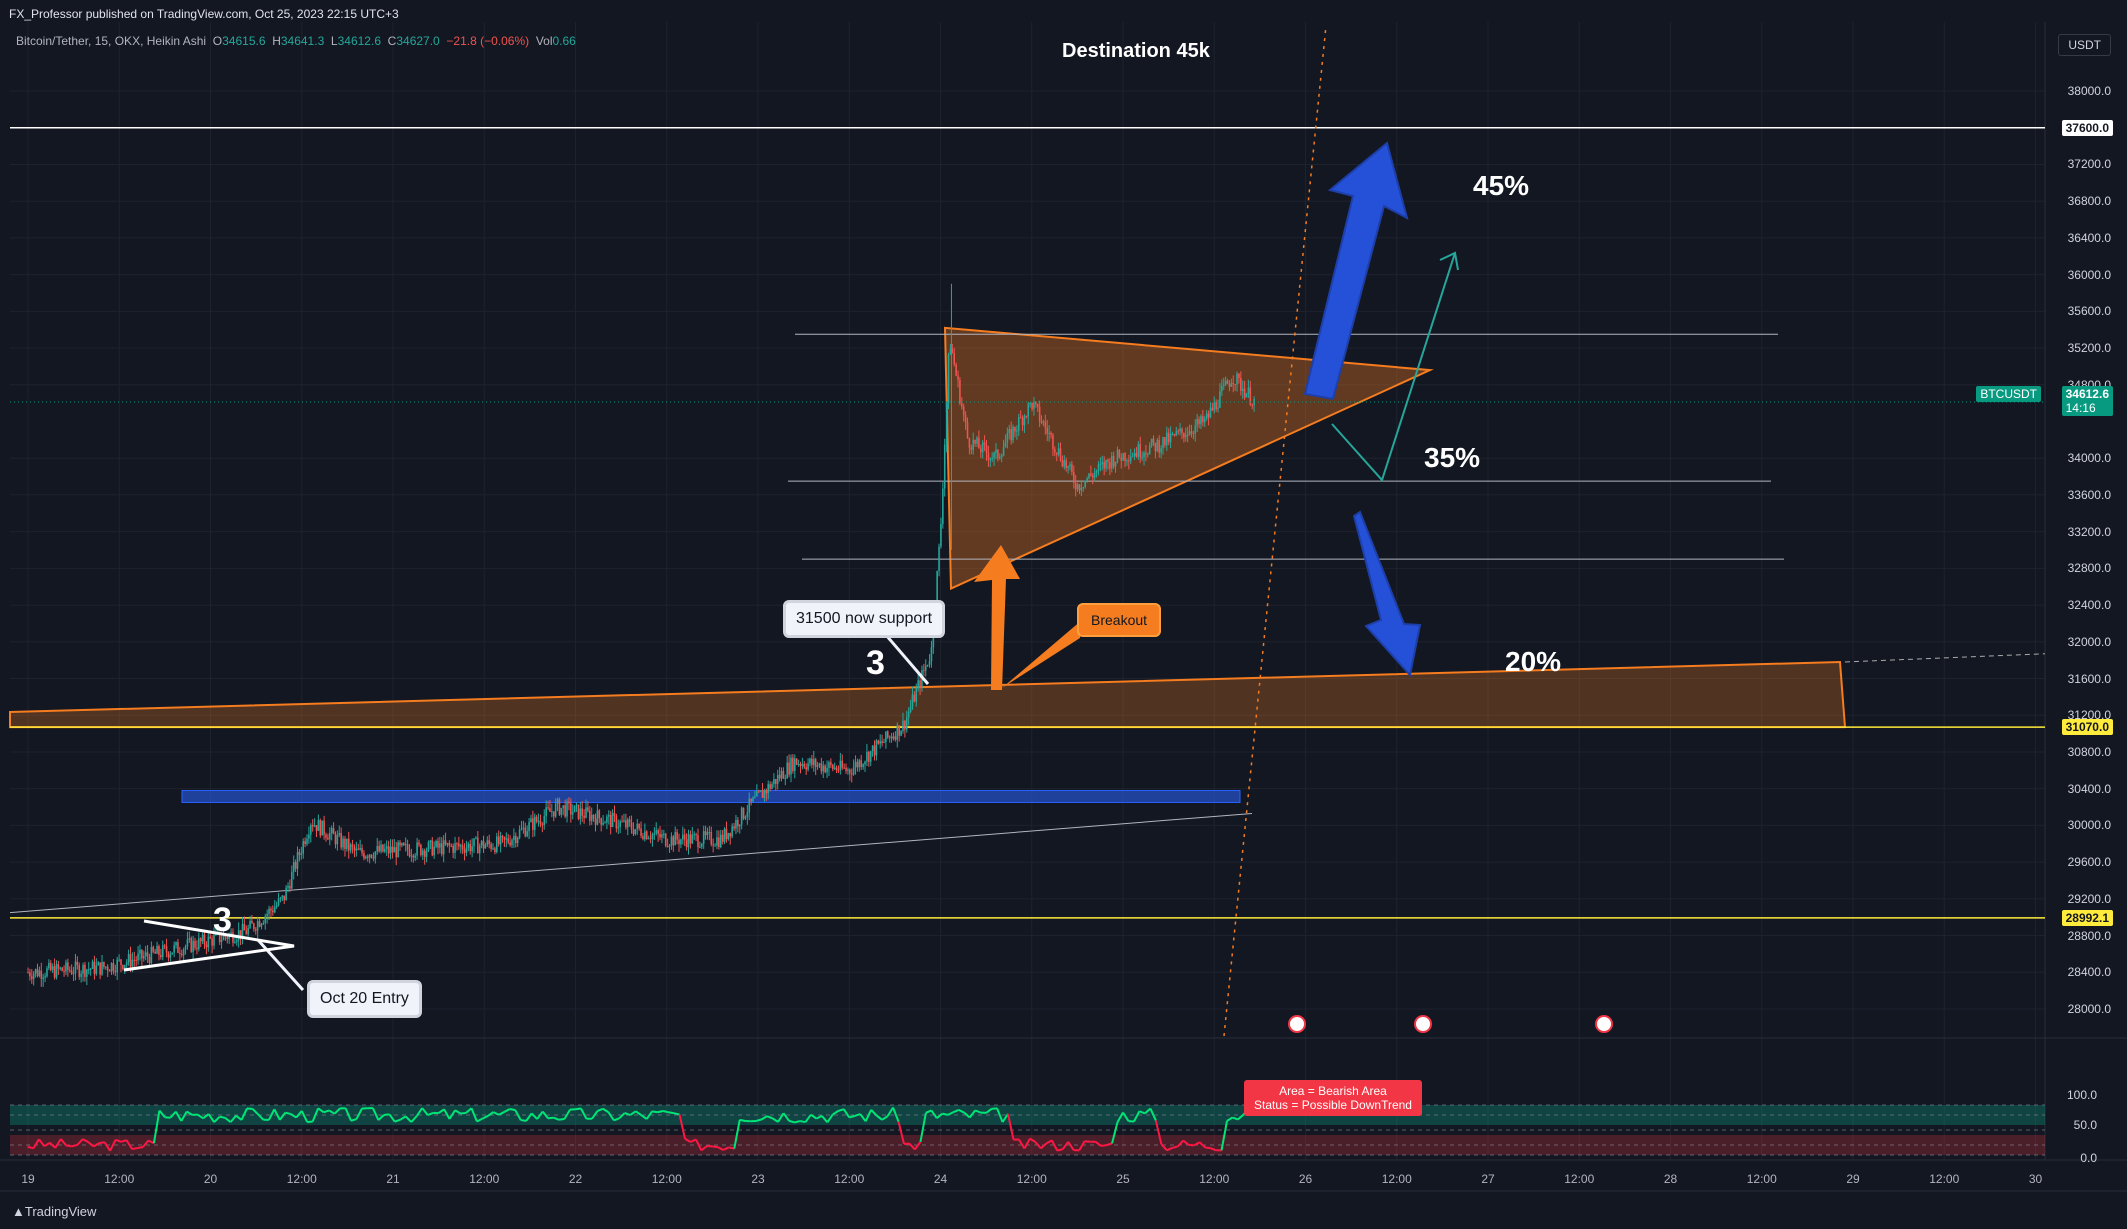 The image size is (2127, 1229). What do you see at coordinates (364, 999) in the screenshot?
I see `entry-callout: Oct 20 Entry` at bounding box center [364, 999].